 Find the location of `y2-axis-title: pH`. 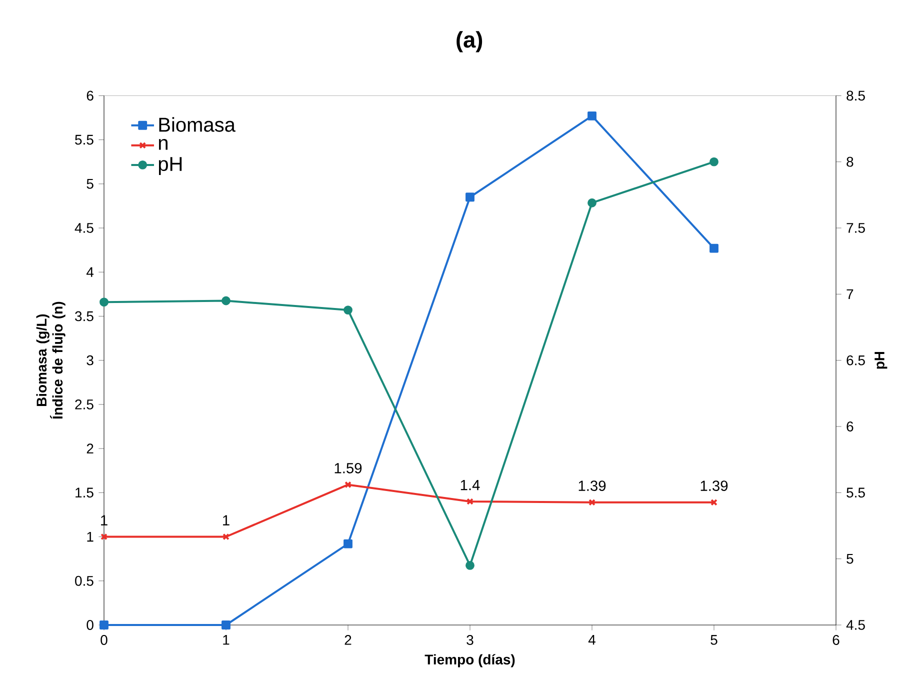

y2-axis-title: pH is located at coordinates (881, 360).